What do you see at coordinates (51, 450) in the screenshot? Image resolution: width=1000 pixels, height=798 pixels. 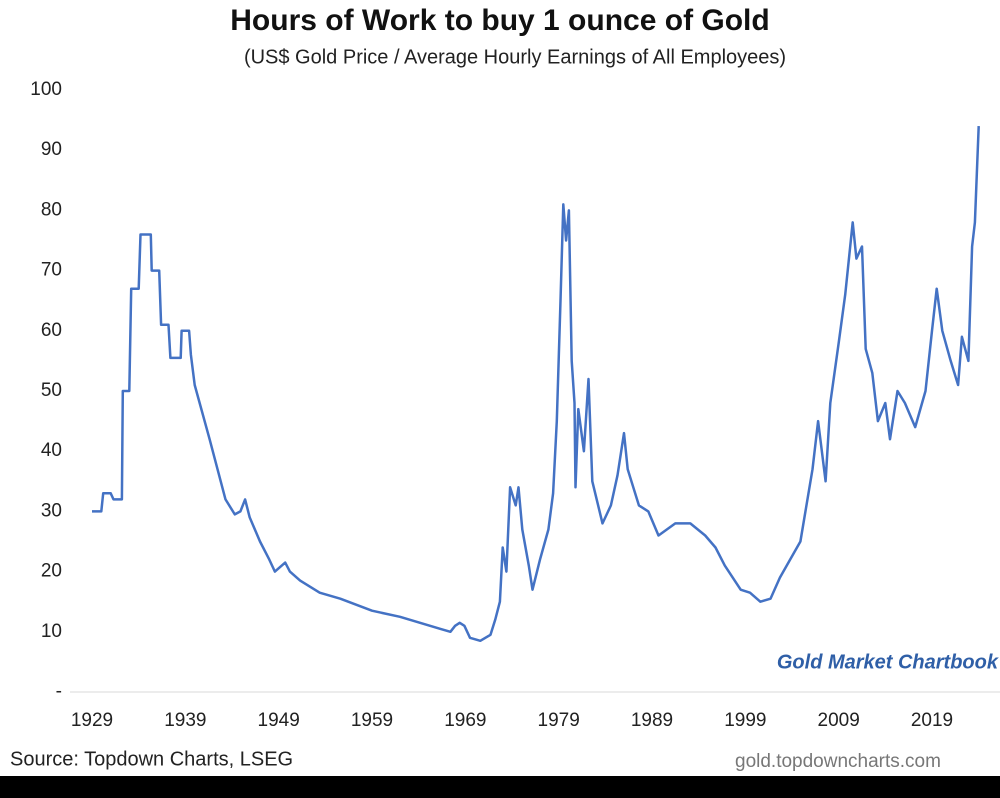 I see `y-tick-label: 40` at bounding box center [51, 450].